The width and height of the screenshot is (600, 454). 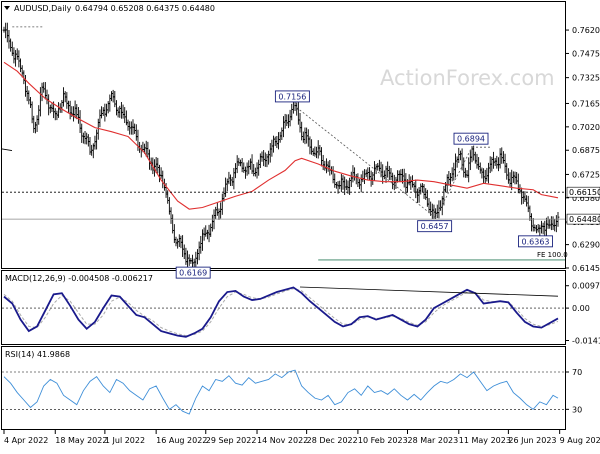 I want to click on swing-label: 0.6169, so click(x=193, y=273).